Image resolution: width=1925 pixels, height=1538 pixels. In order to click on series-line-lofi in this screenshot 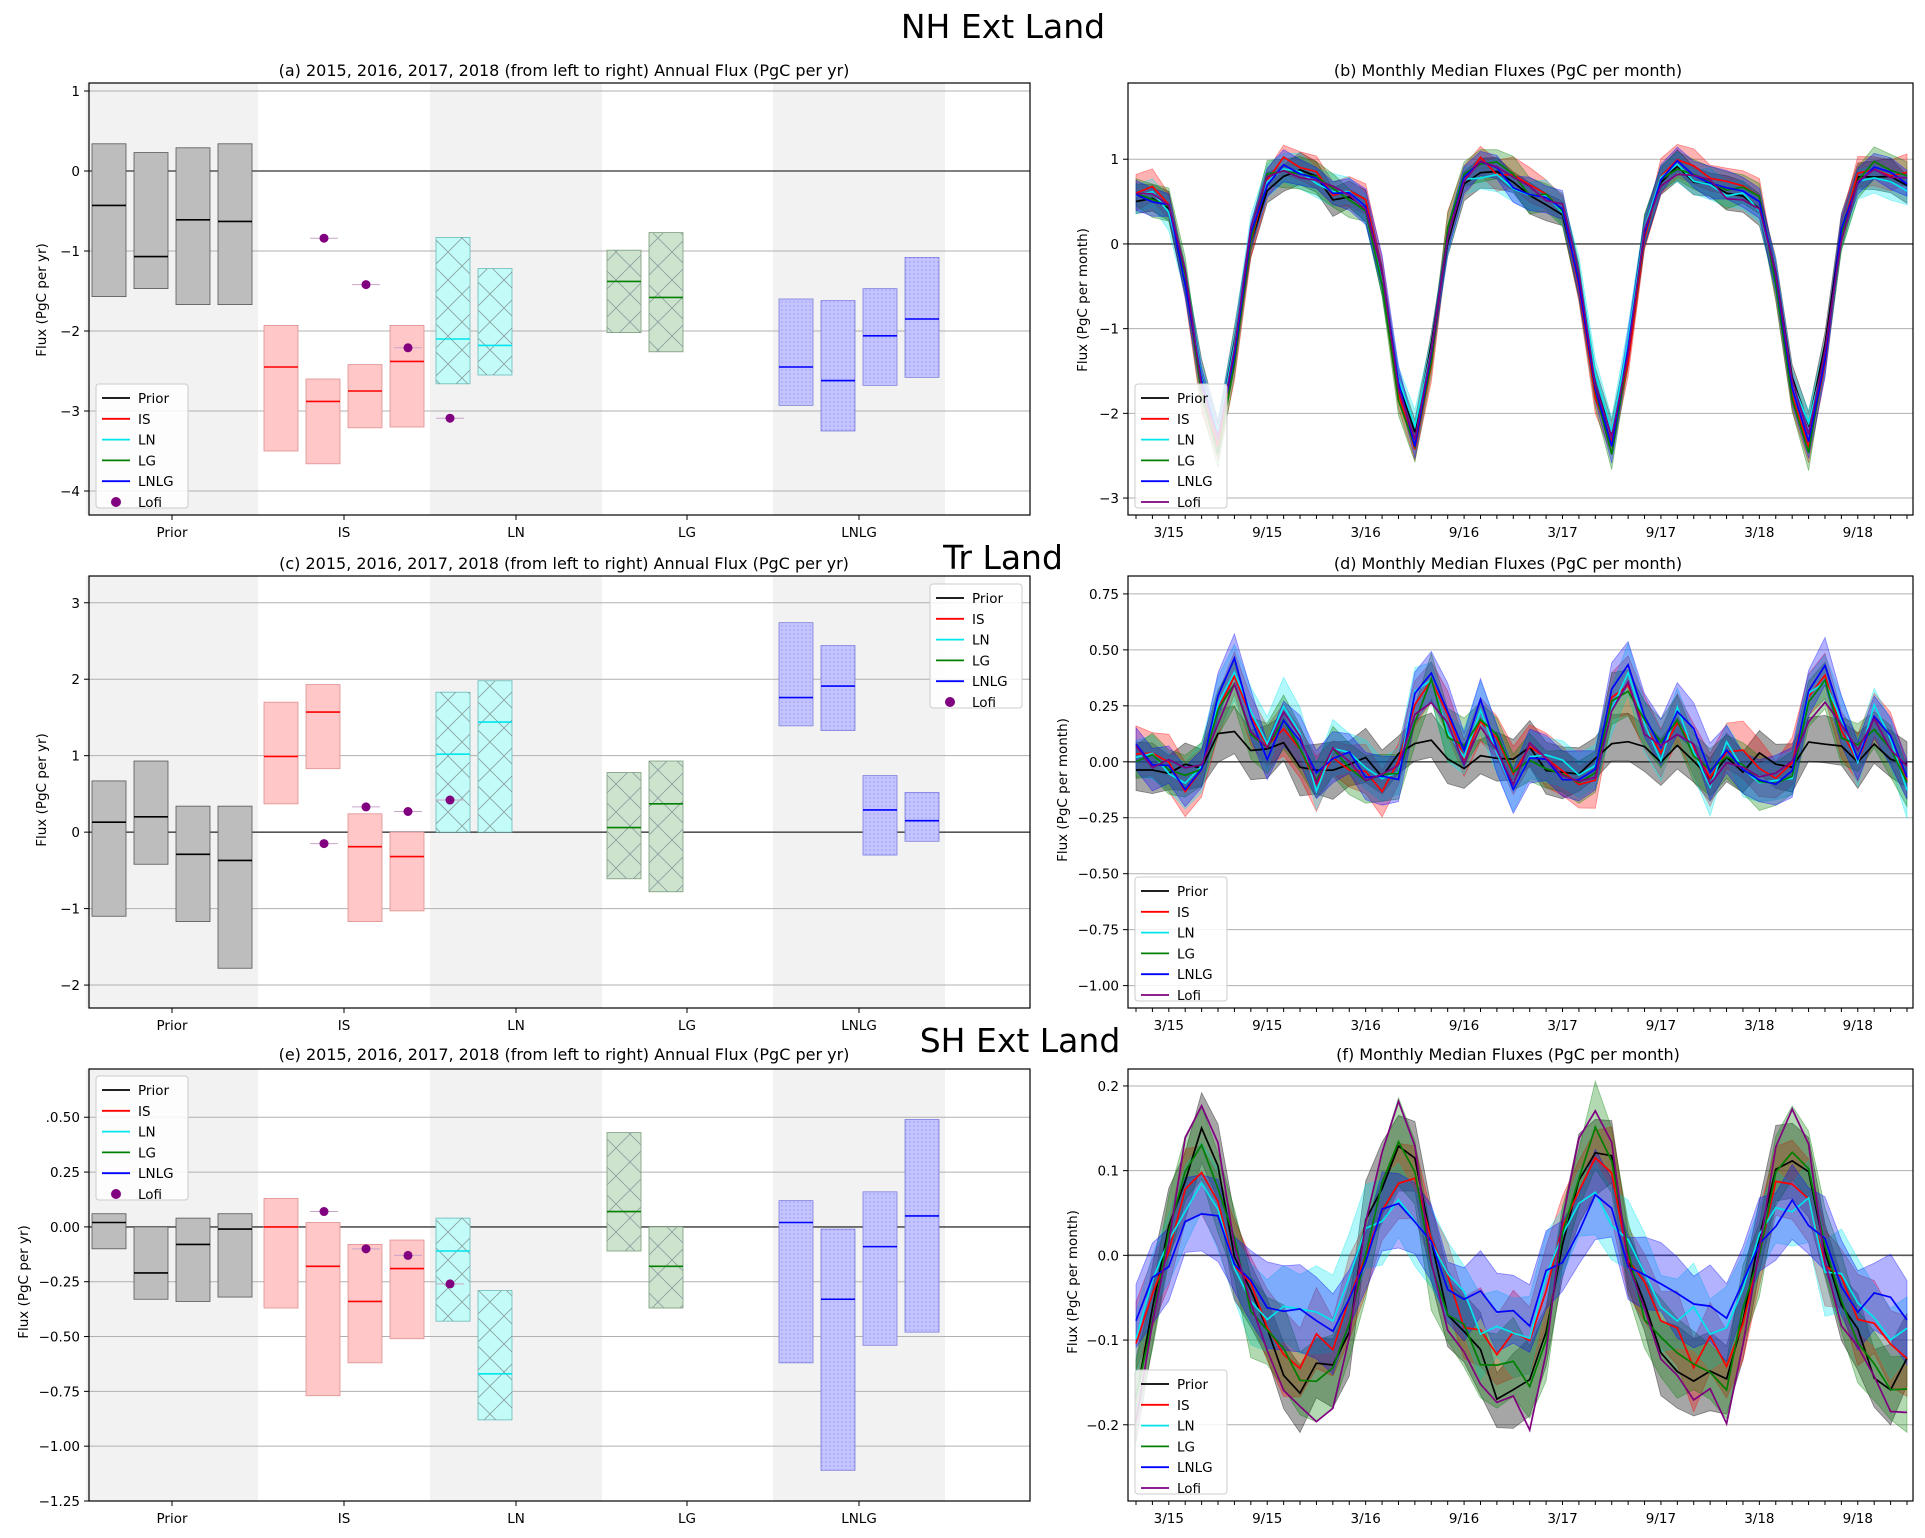, I will do `click(1521, 733)`.